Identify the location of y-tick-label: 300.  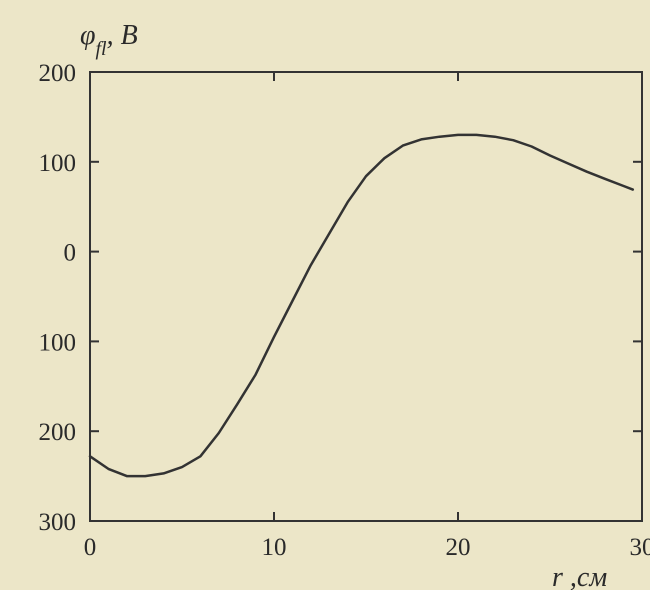
(58, 522).